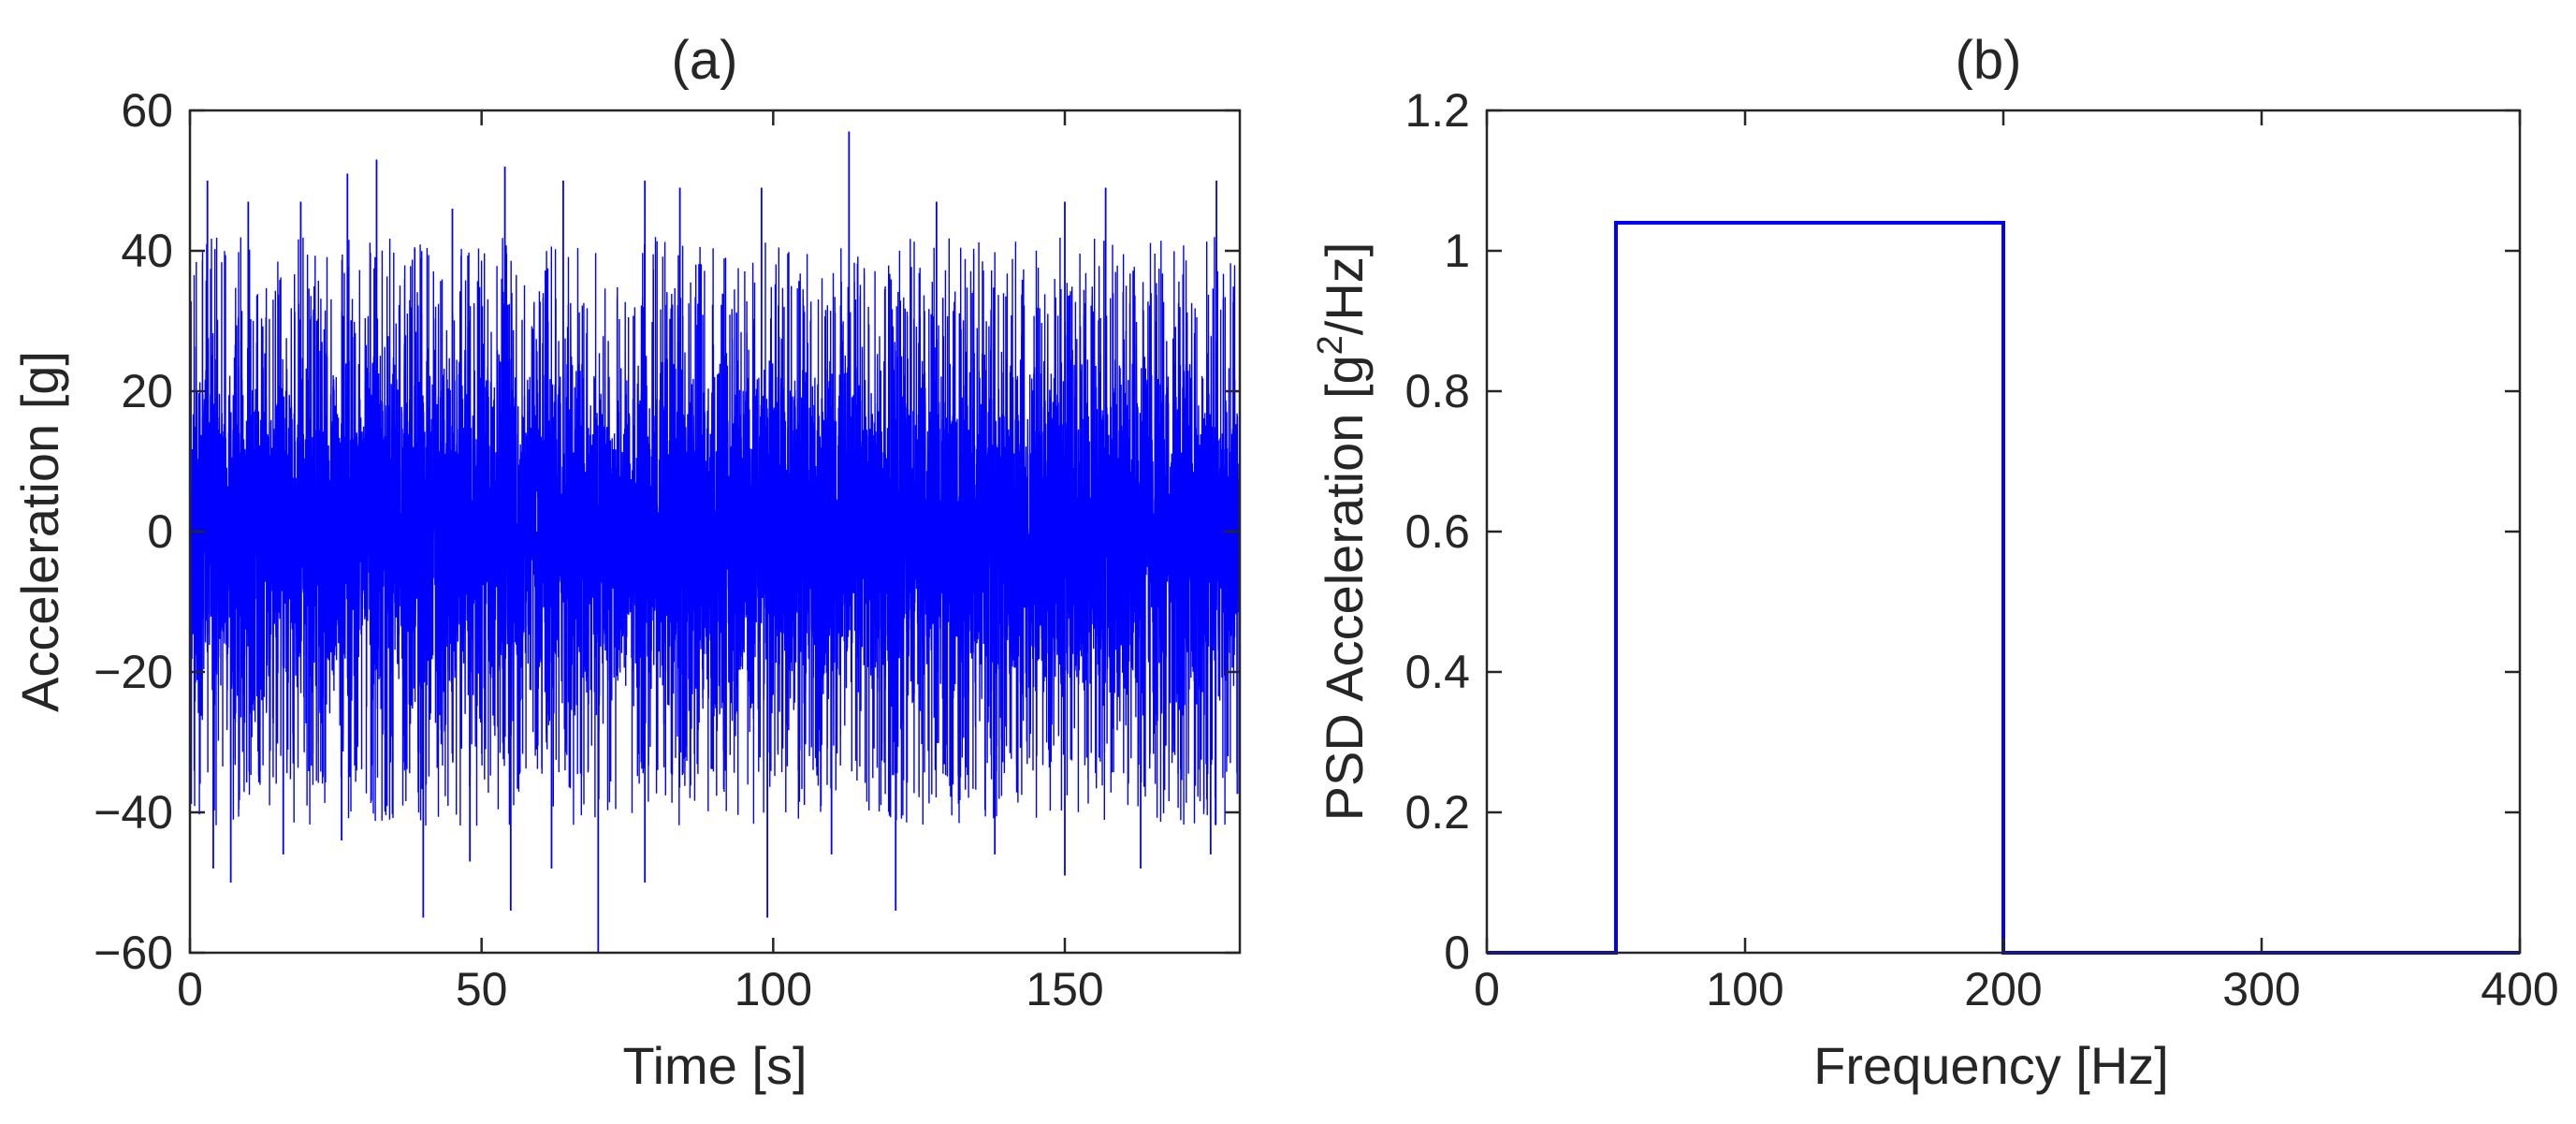  What do you see at coordinates (1437, 672) in the screenshot?
I see `panel-b-ytick-label: 0.4` at bounding box center [1437, 672].